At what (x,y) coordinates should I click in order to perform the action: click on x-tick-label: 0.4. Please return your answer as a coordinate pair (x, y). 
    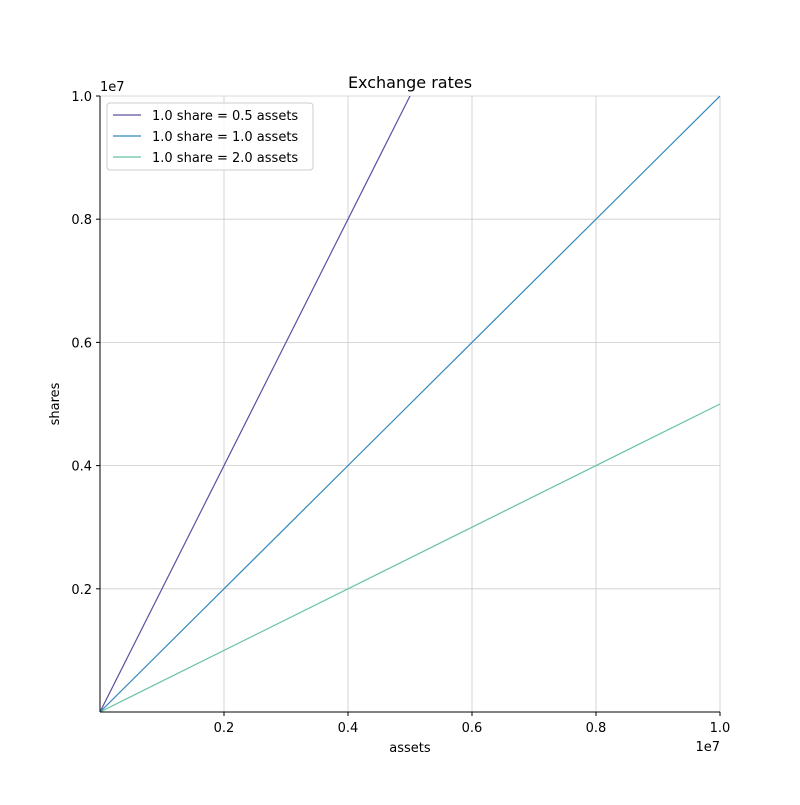
    Looking at the image, I should click on (348, 728).